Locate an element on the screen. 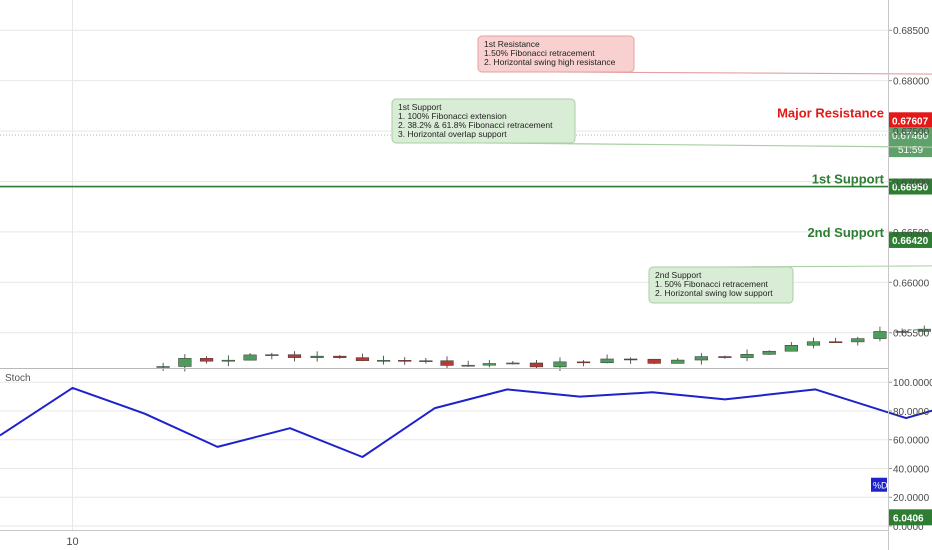  stoch-tick-label: 40.0000 is located at coordinates (911, 469).